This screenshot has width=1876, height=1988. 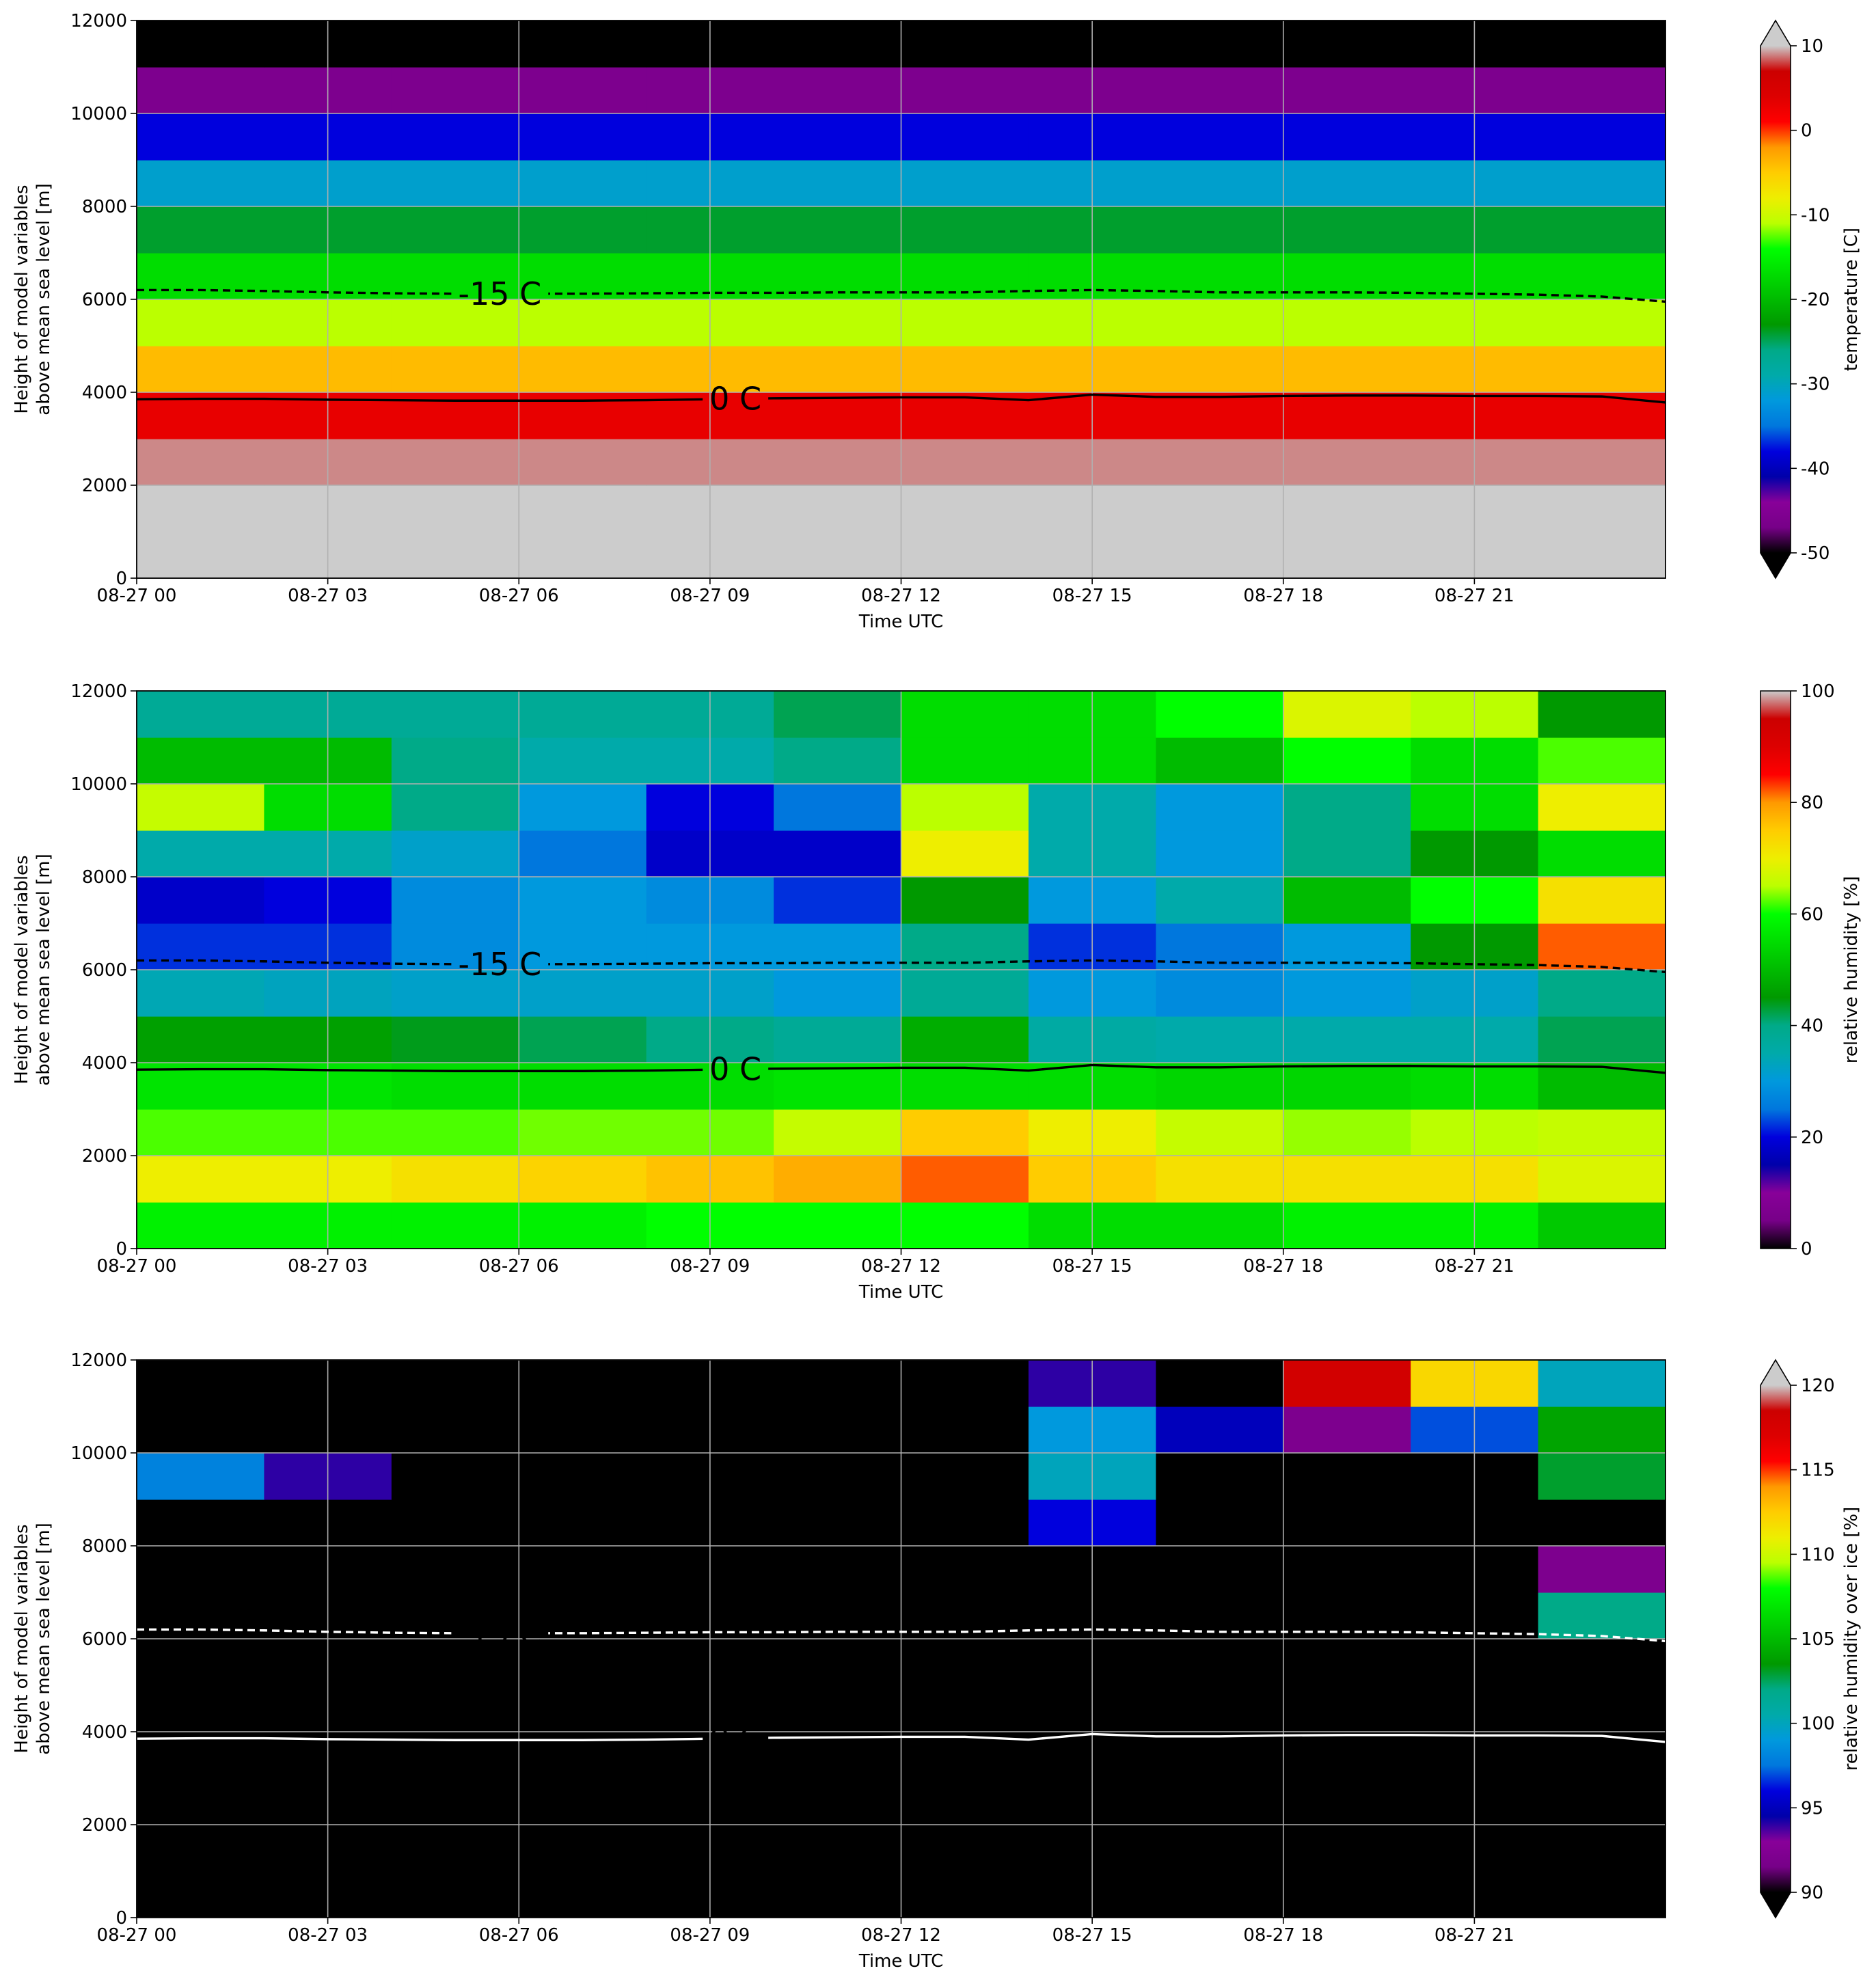 I want to click on colorbar-tick-label: 80, so click(x=1812, y=803).